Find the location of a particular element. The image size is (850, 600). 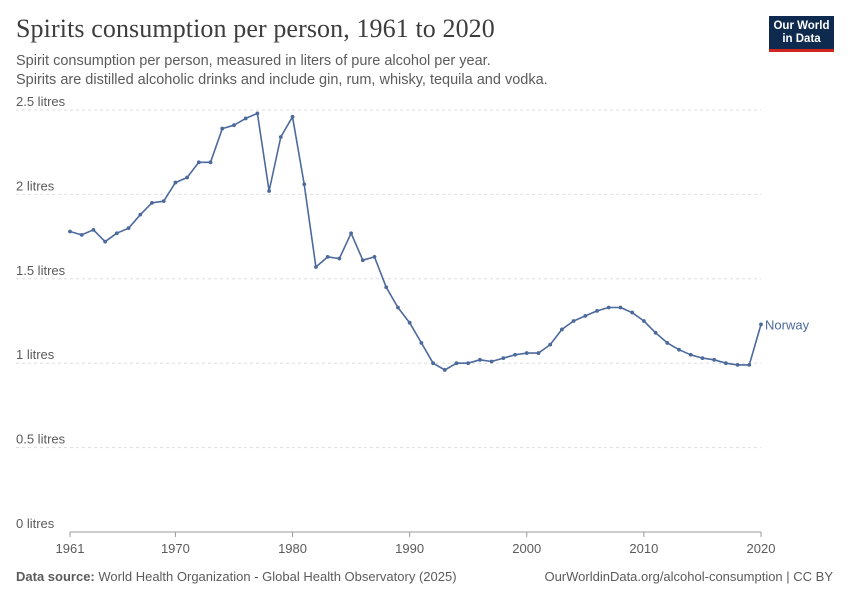

x-tick-label: 2010 is located at coordinates (643, 548).